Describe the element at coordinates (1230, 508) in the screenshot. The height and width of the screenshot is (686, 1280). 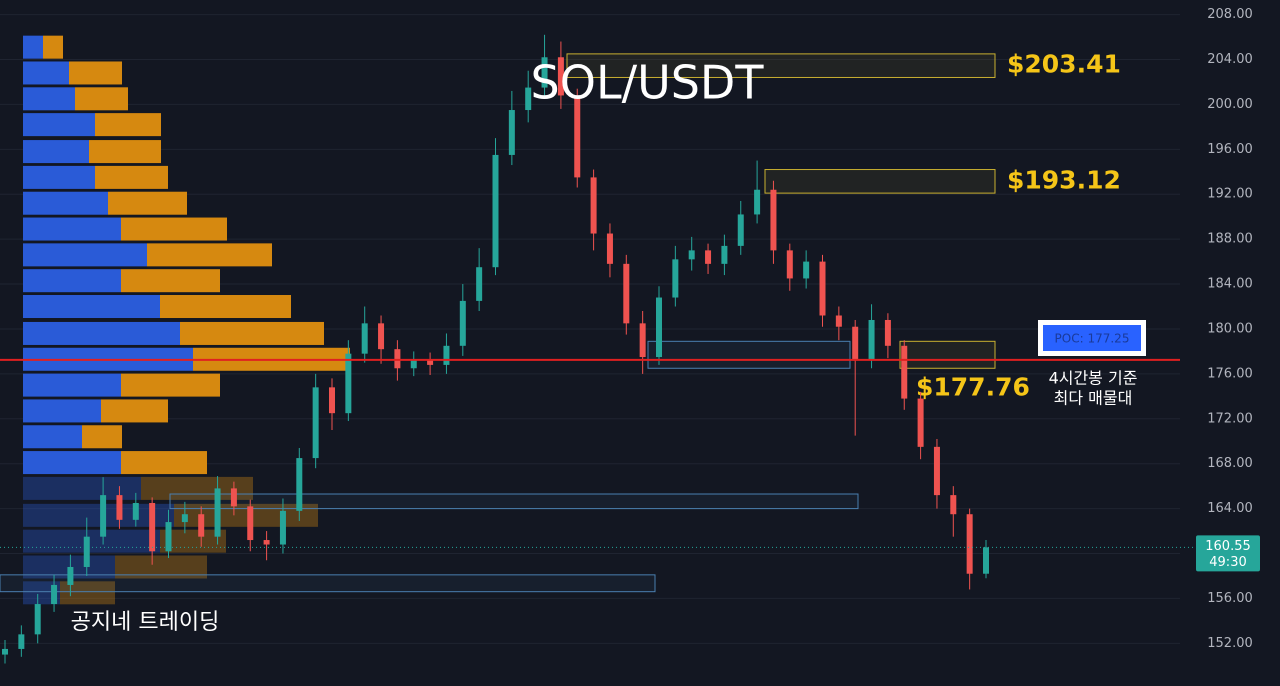
I see `y-tick-label: 164.00` at that location.